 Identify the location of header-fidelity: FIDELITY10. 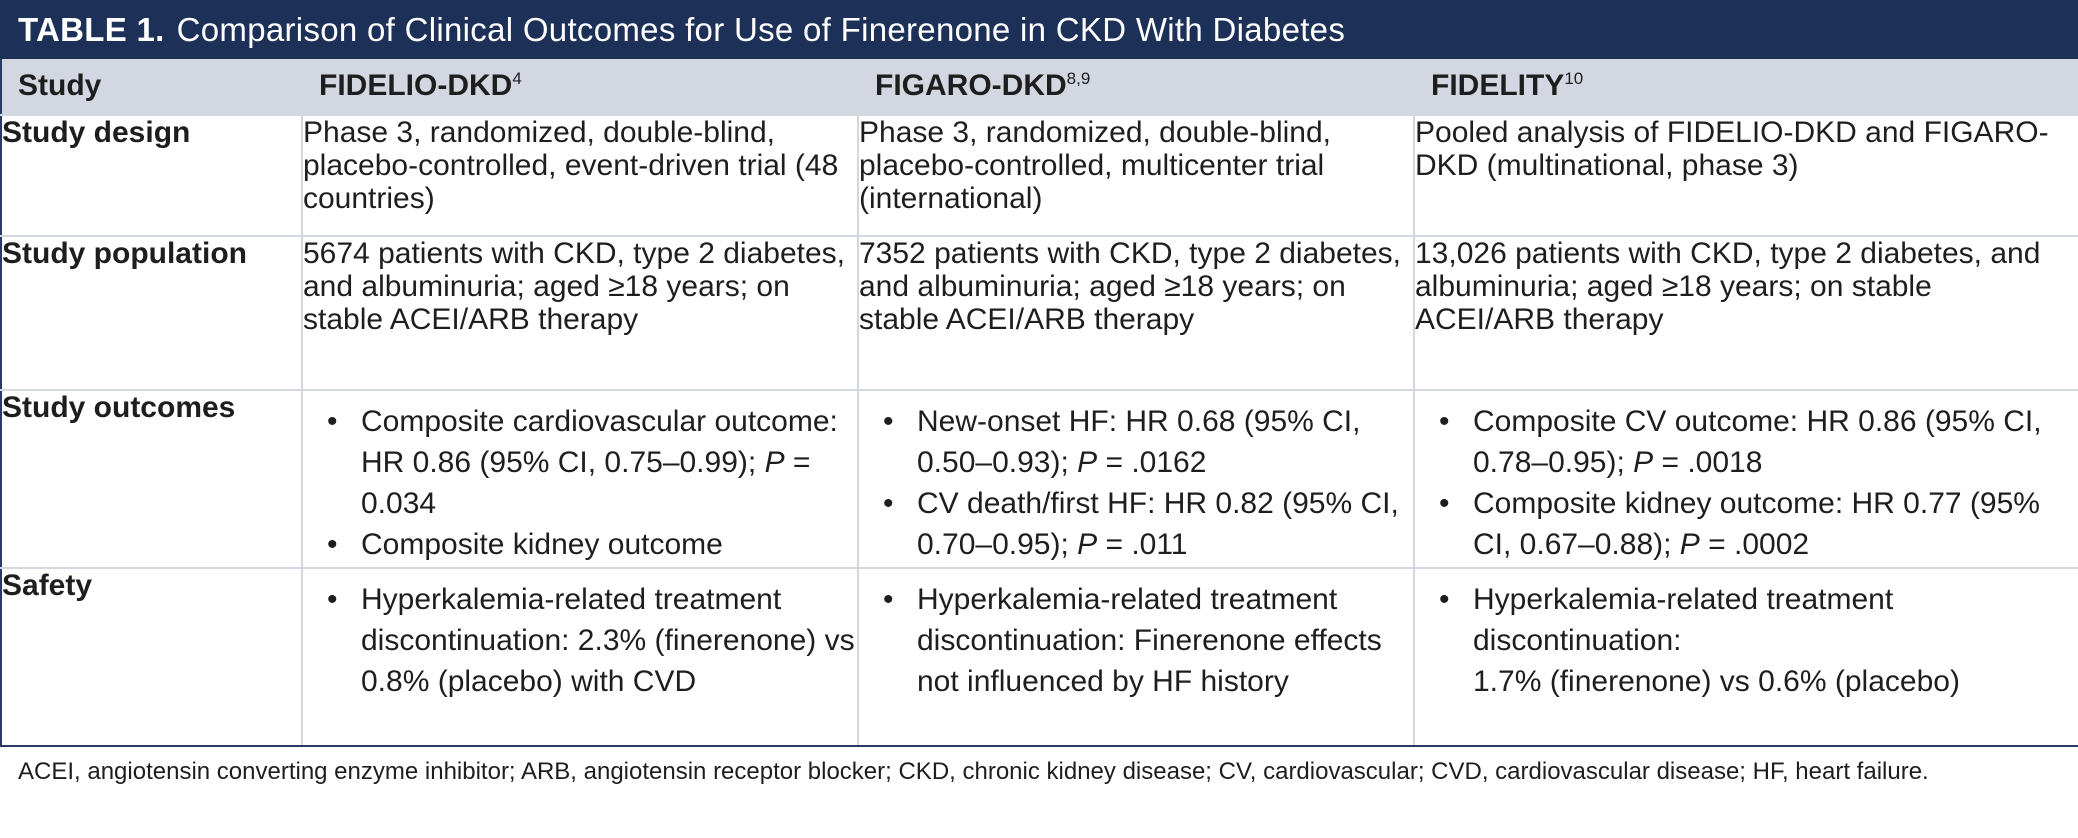
(1745, 87).